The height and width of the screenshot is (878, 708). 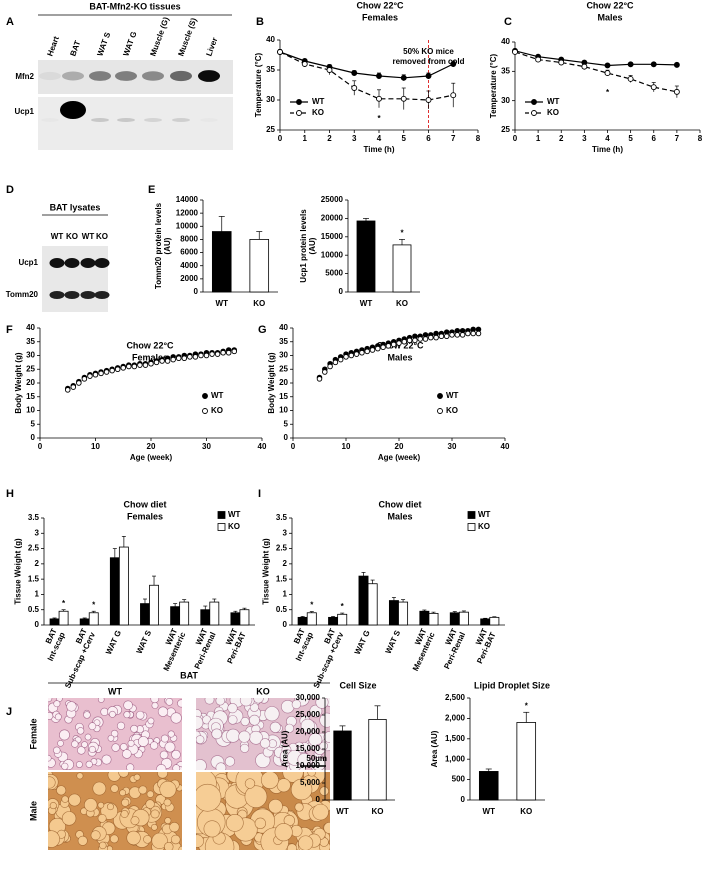 What do you see at coordinates (259, 303) in the screenshot?
I see `x-tick-label: KO` at bounding box center [259, 303].